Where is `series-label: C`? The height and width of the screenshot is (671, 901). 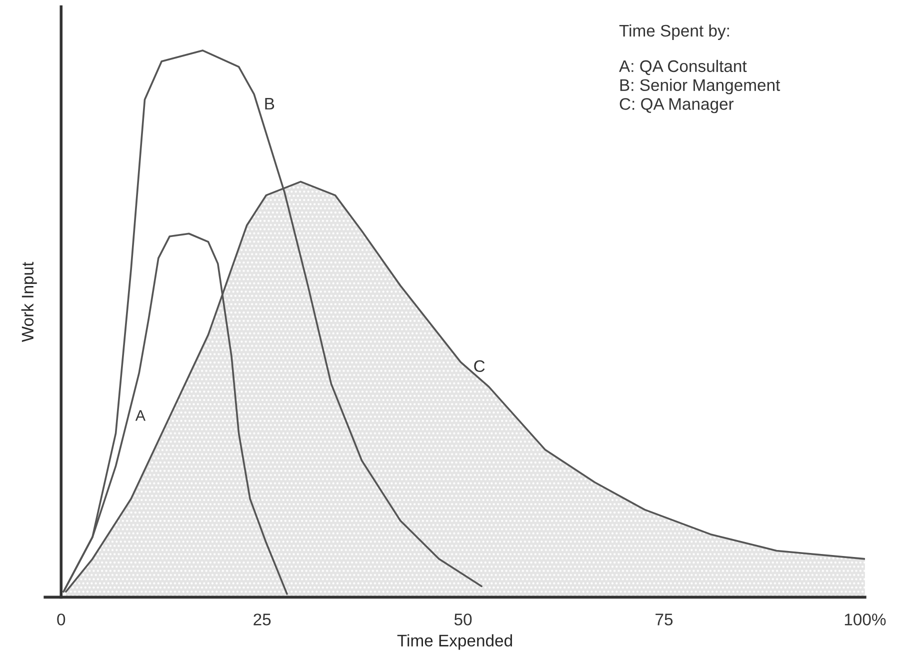 series-label: C is located at coordinates (479, 366).